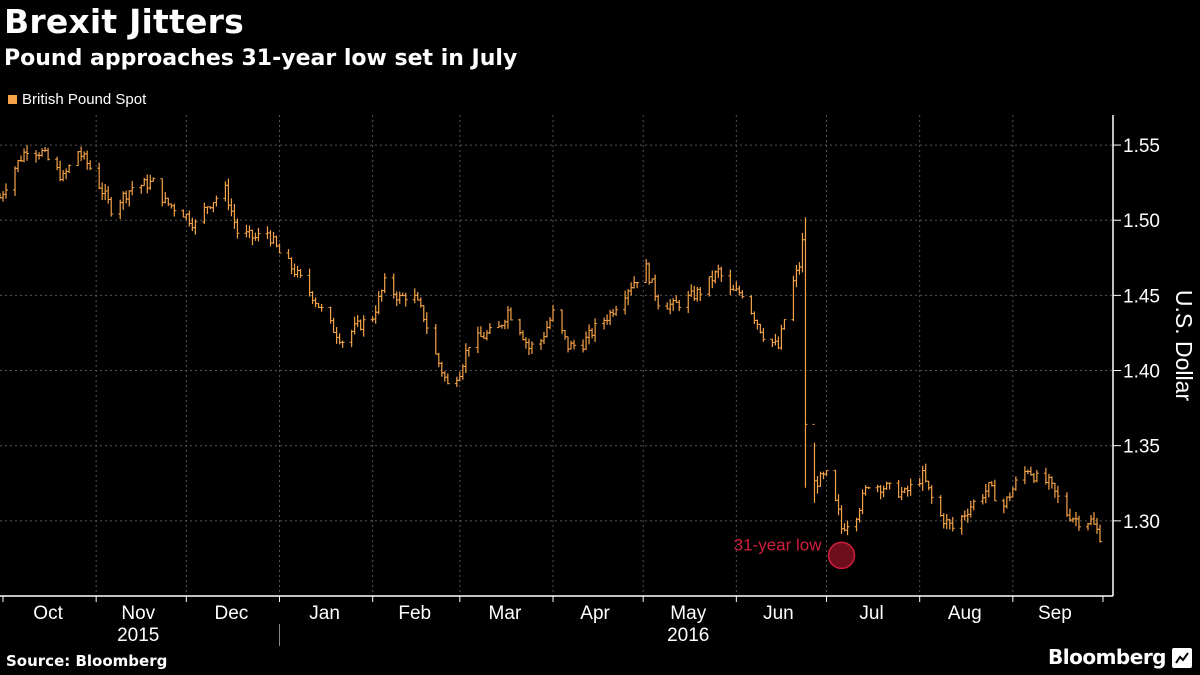 The height and width of the screenshot is (675, 1200). Describe the element at coordinates (965, 613) in the screenshot. I see `x-tick-label: Aug` at that location.